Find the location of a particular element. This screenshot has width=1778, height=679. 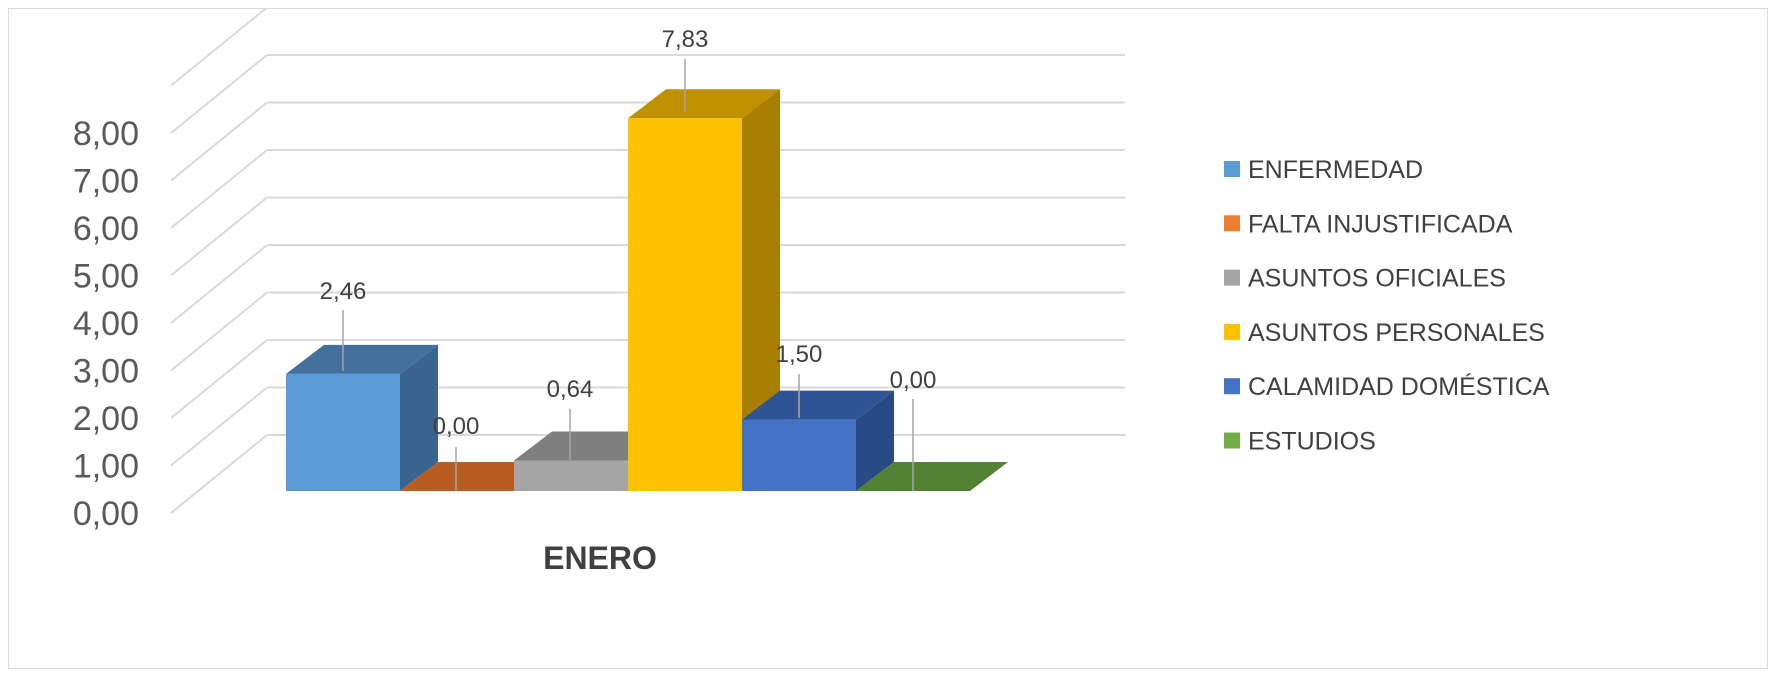

legend-item: ASUNTOS PERSONALES is located at coordinates (1384, 333).